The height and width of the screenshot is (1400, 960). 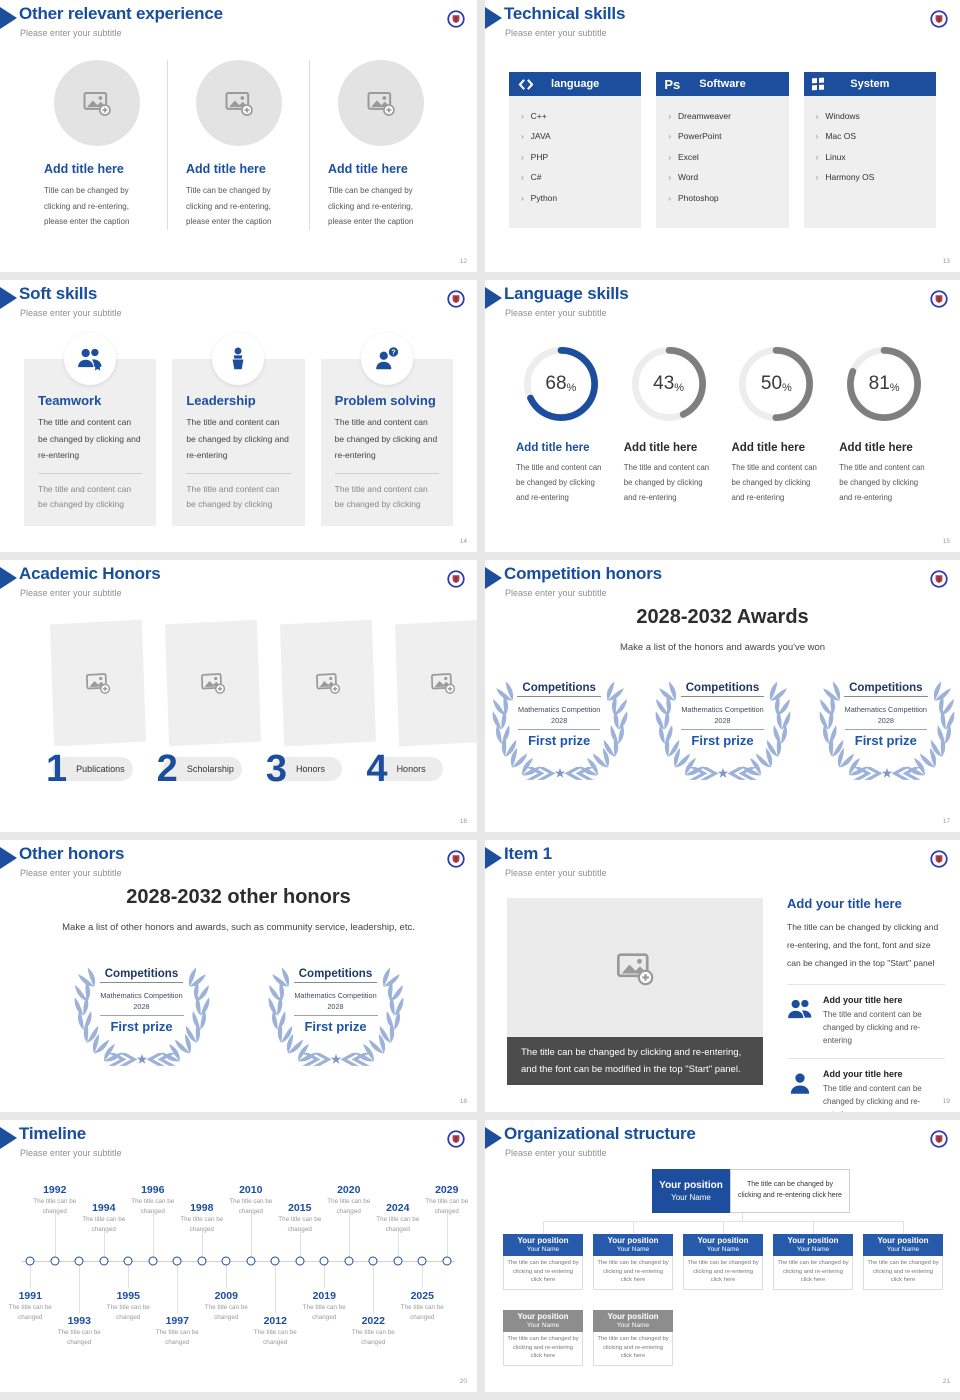 I want to click on timeline-event: 2029 The title can be changed, so click(x=446, y=1268).